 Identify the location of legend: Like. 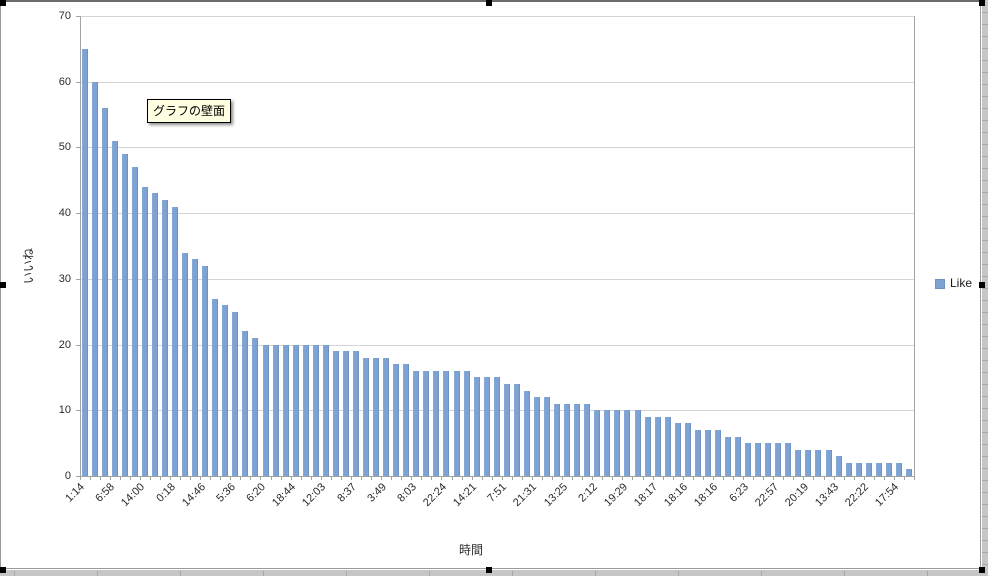
(953, 283).